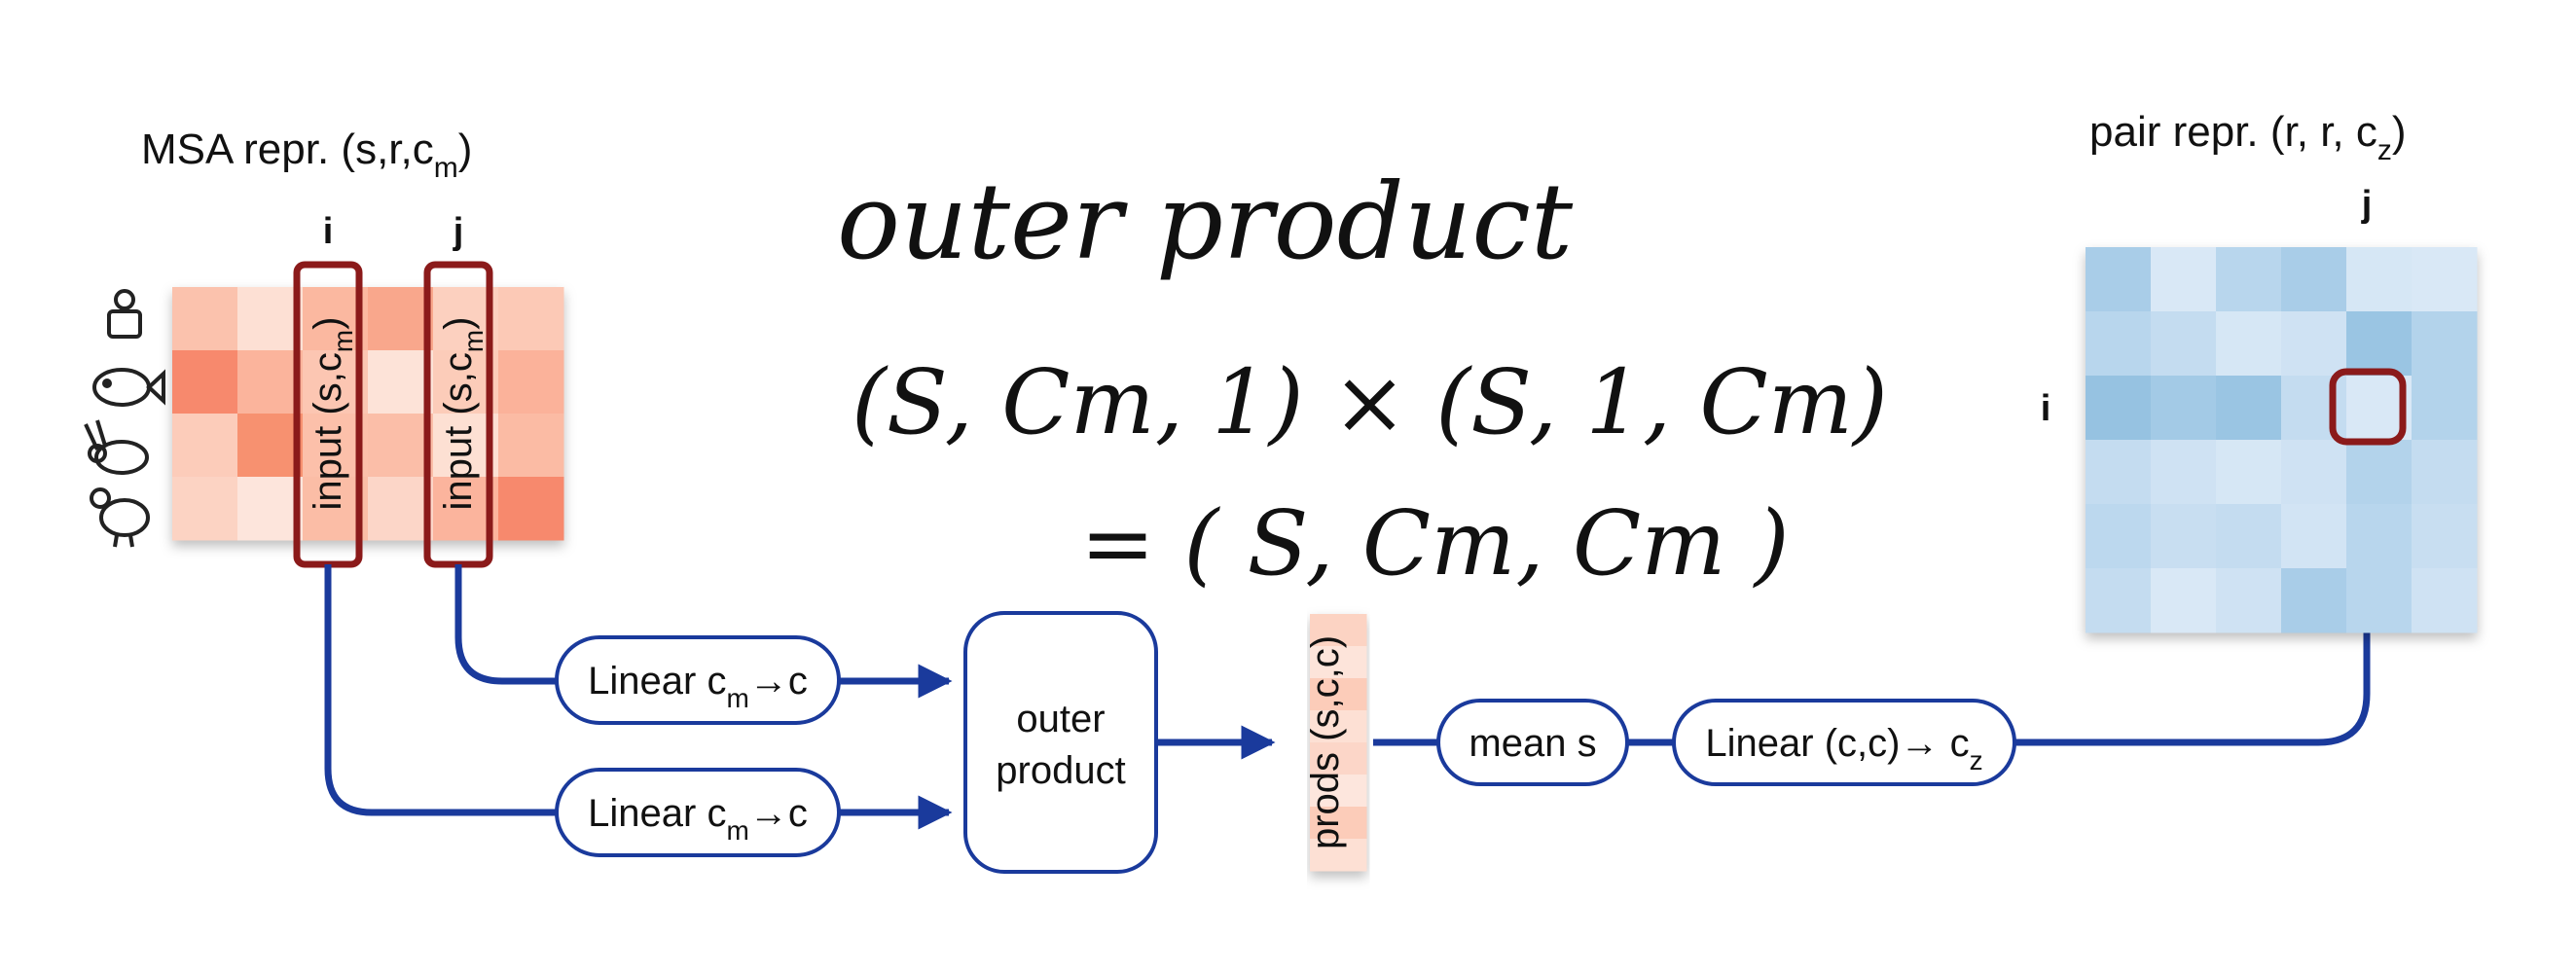  I want to click on msa-title: MSA repr. (s,r,cm), so click(306, 155).